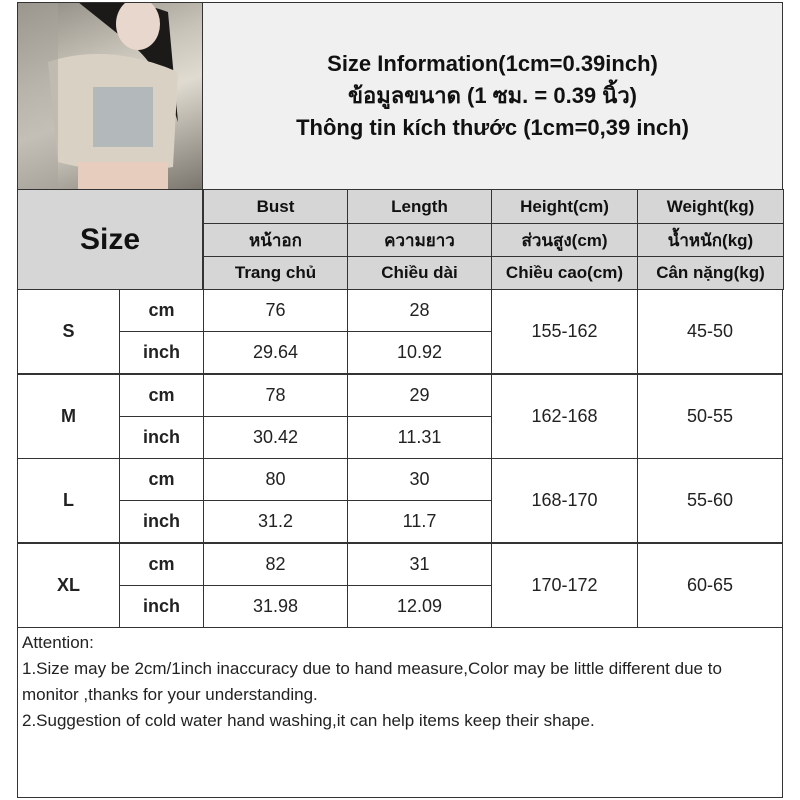  I want to click on weight-range: 60-65, so click(710, 585).